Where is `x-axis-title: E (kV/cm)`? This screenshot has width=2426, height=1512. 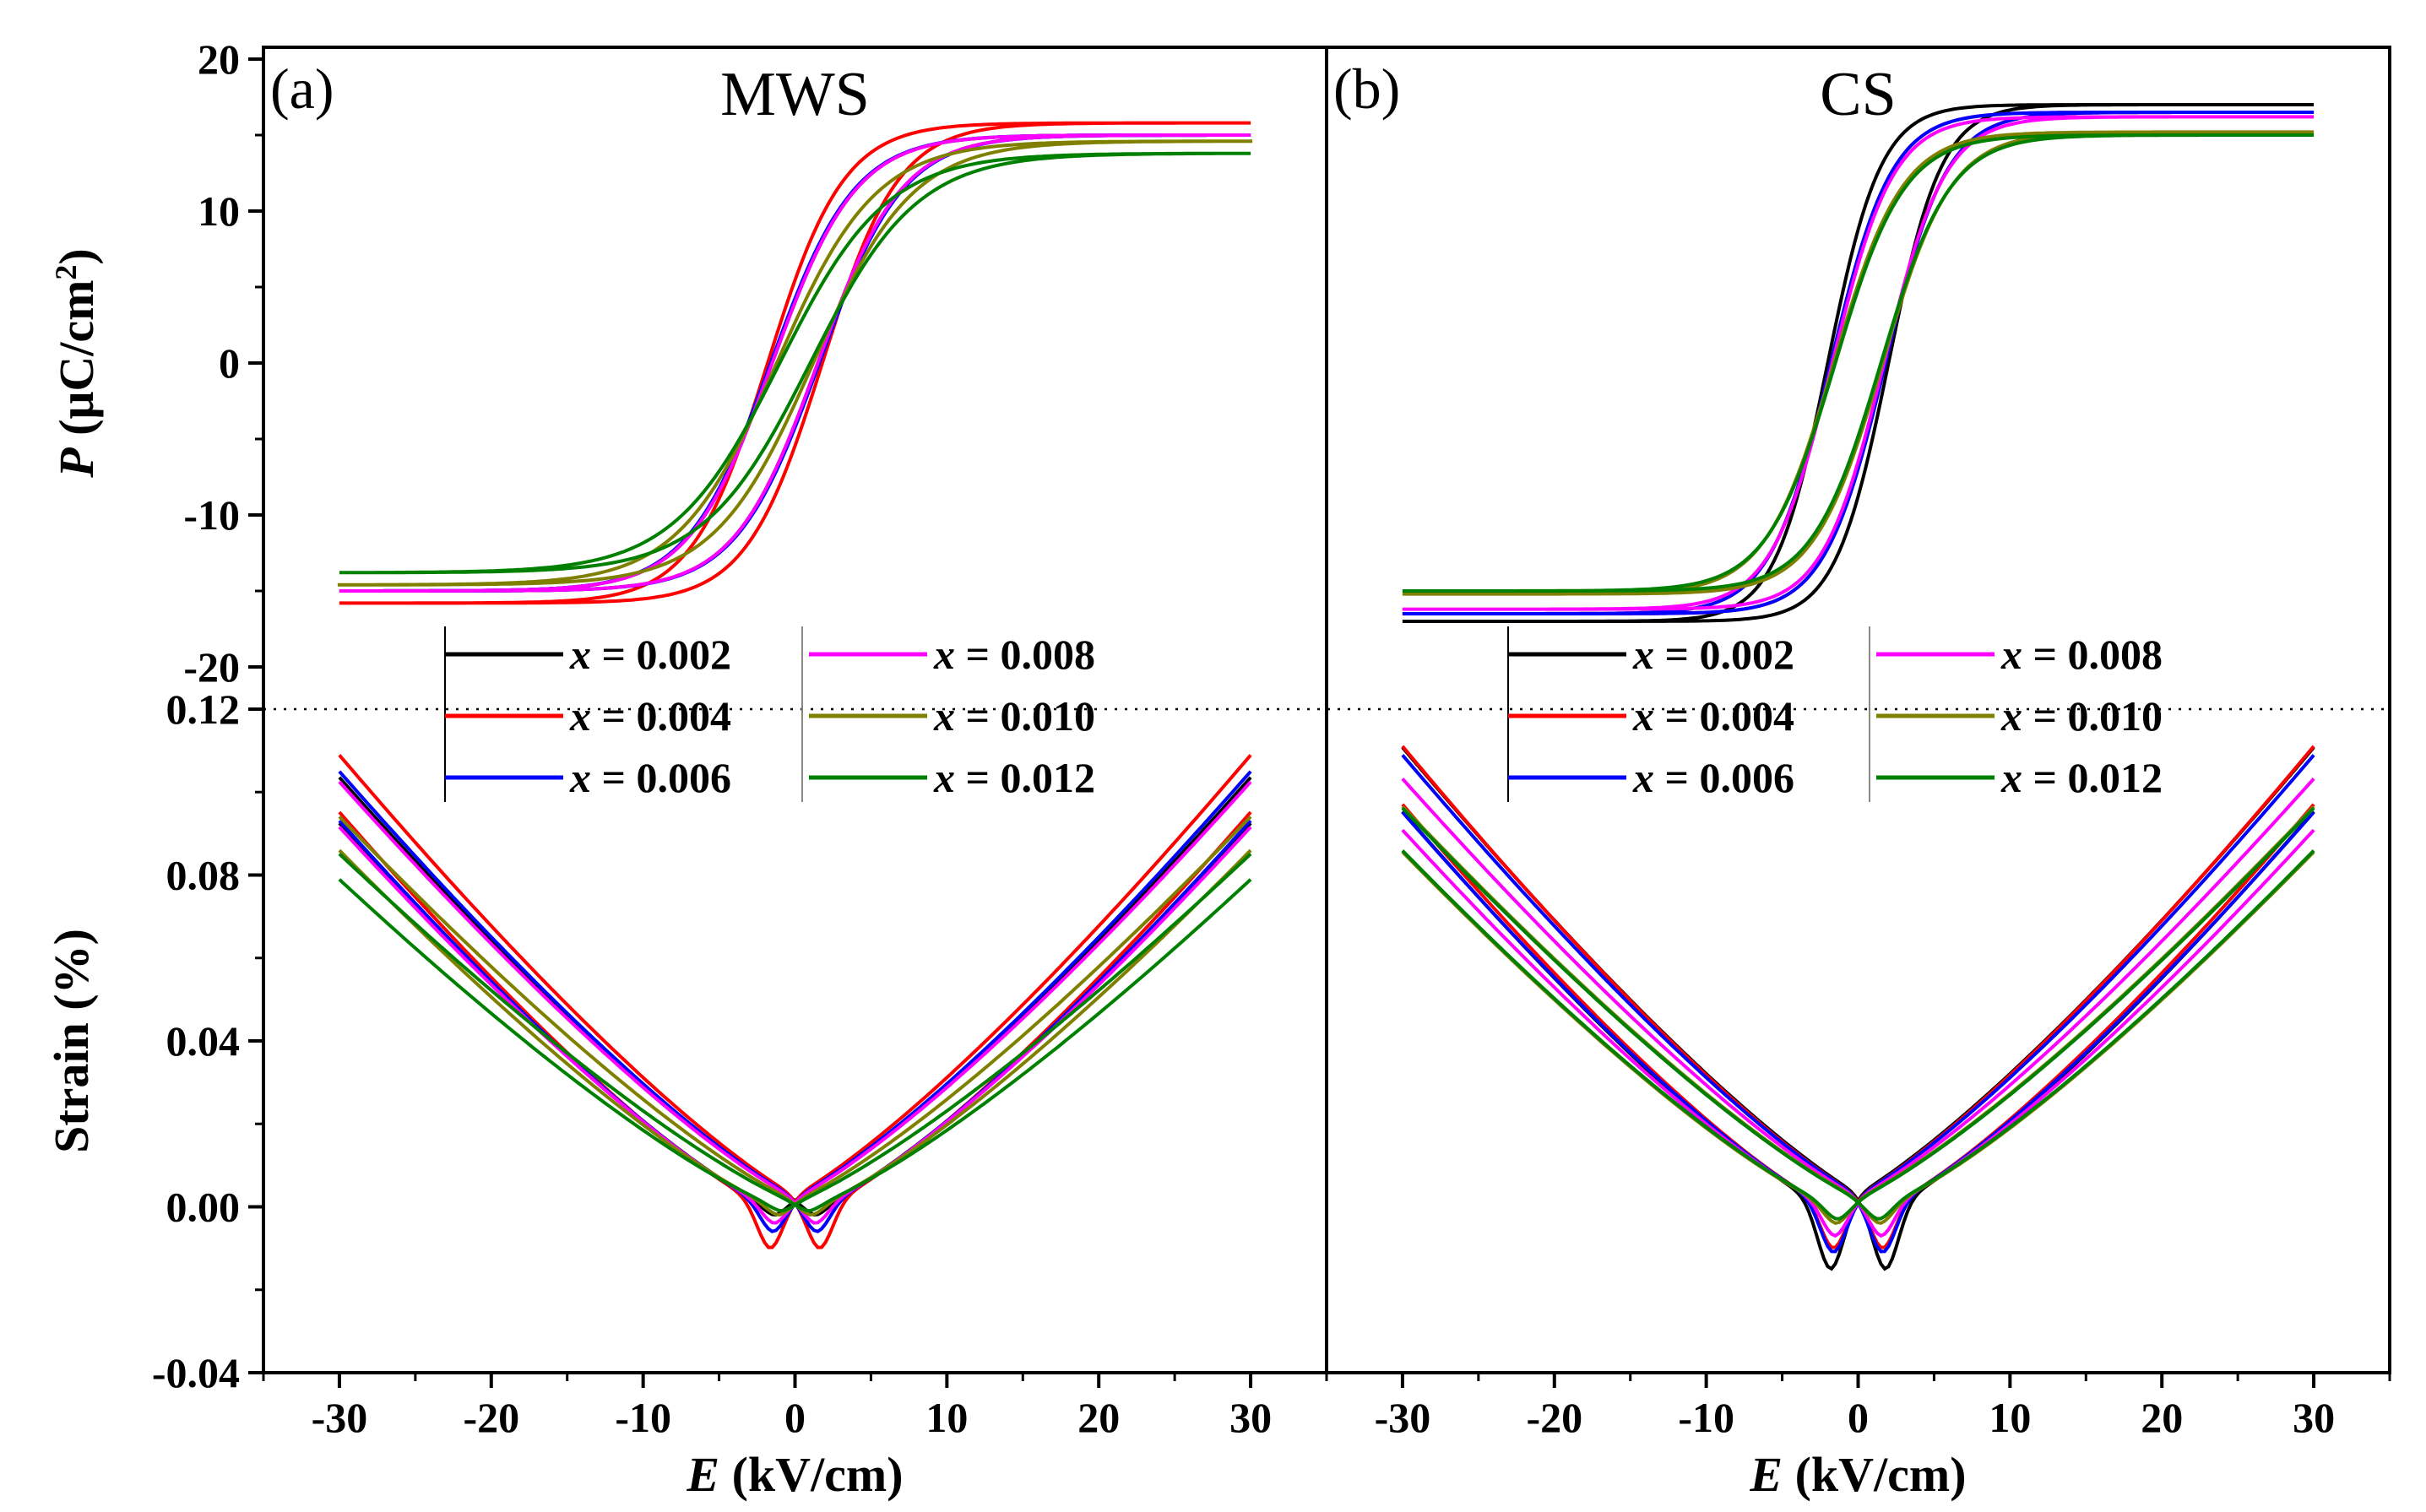
x-axis-title: E (kV/cm) is located at coordinates (1857, 1474).